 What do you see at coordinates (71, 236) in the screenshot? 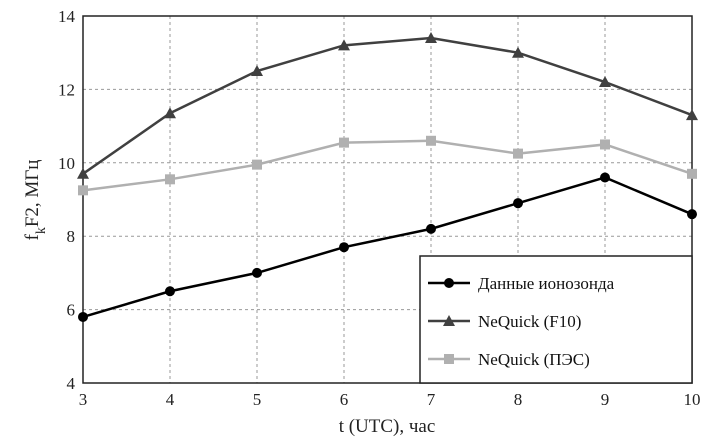
I see `y-tick-label: 8` at bounding box center [71, 236].